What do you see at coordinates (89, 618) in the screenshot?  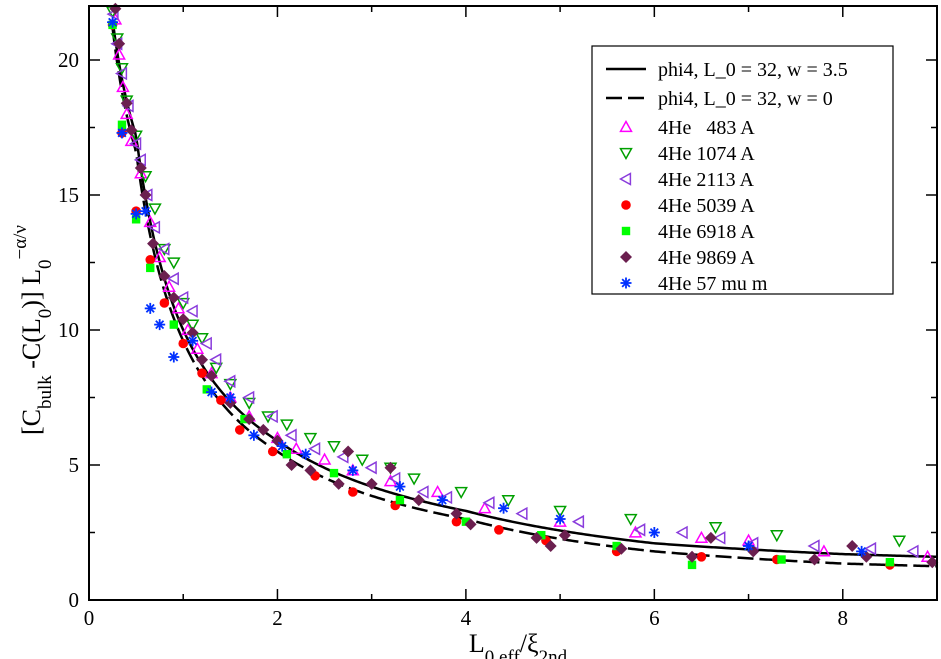 I see `x-tick-label: 0` at bounding box center [89, 618].